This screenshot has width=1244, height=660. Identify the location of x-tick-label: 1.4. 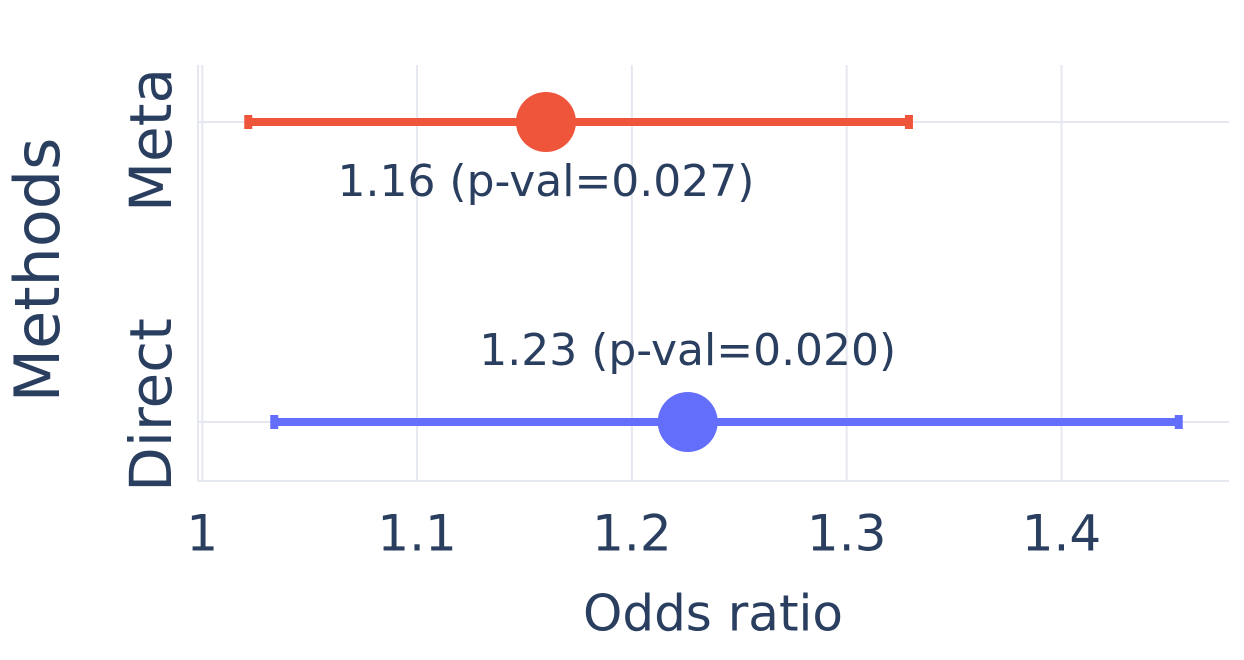
(1062, 534).